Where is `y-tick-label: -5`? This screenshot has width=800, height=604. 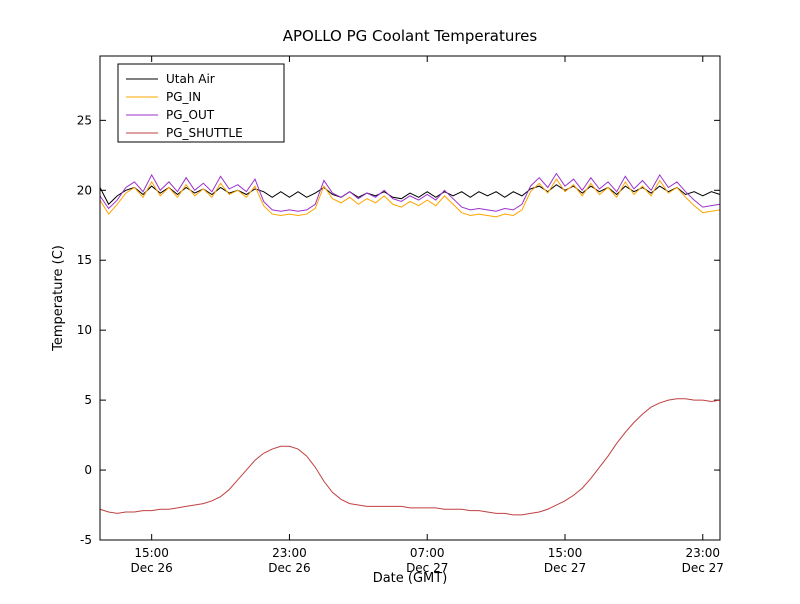 y-tick-label: -5 is located at coordinates (86, 540).